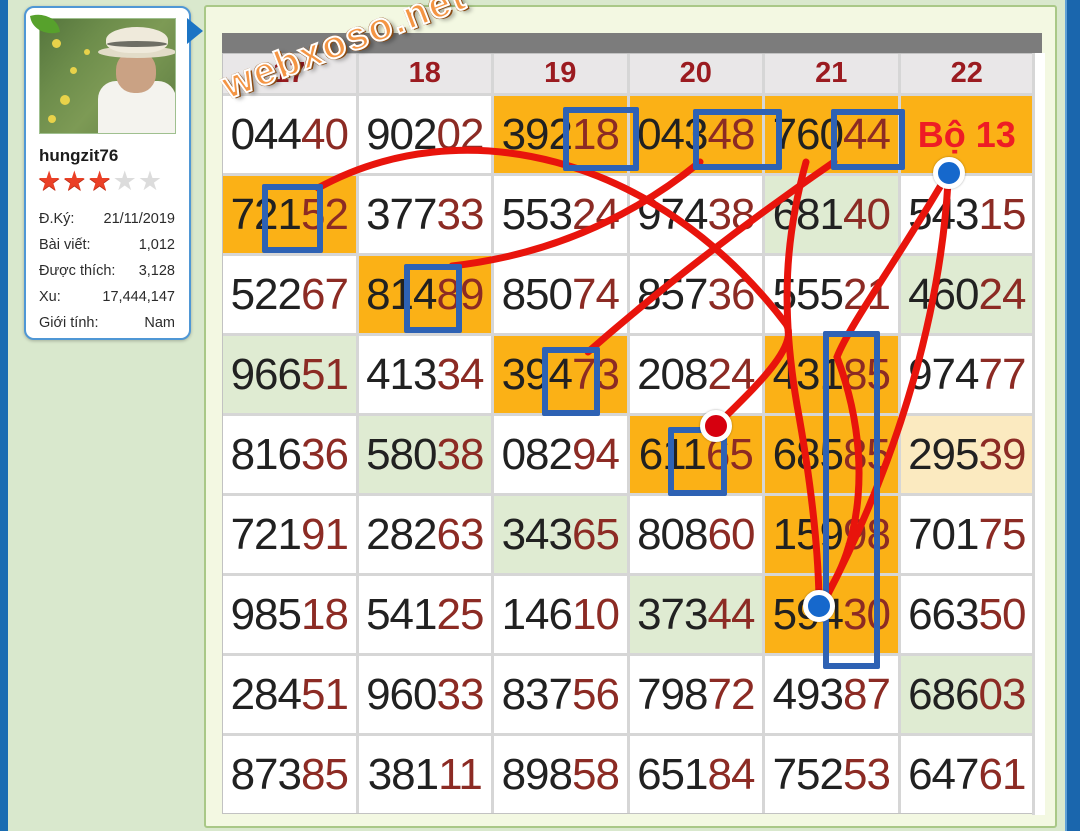 The image size is (1080, 831). What do you see at coordinates (401, 694) in the screenshot?
I see `digits-head: 960` at bounding box center [401, 694].